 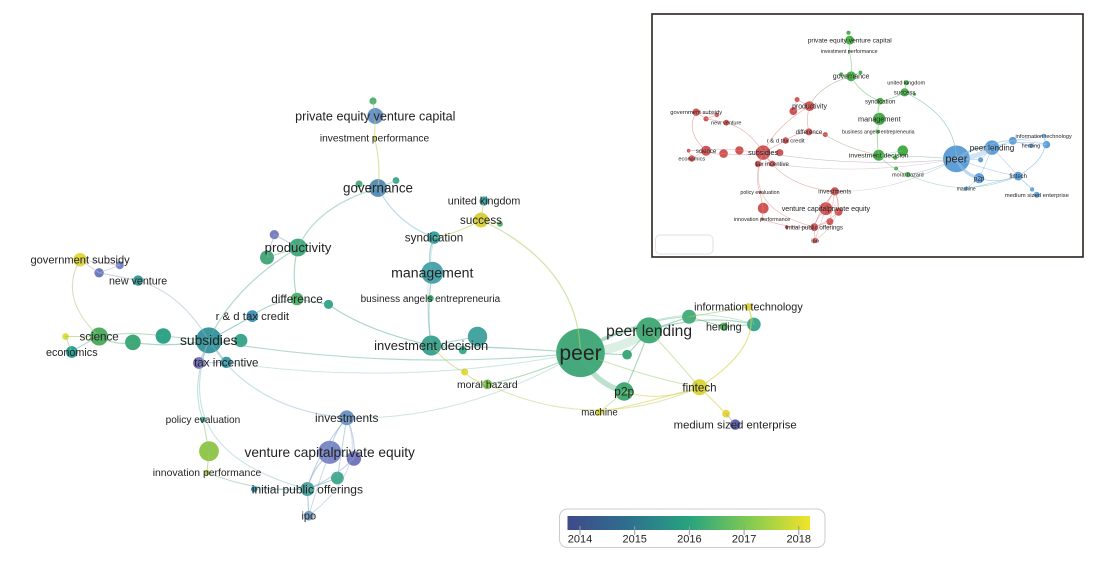 I want to click on svg-text: 2014, so click(x=580, y=540).